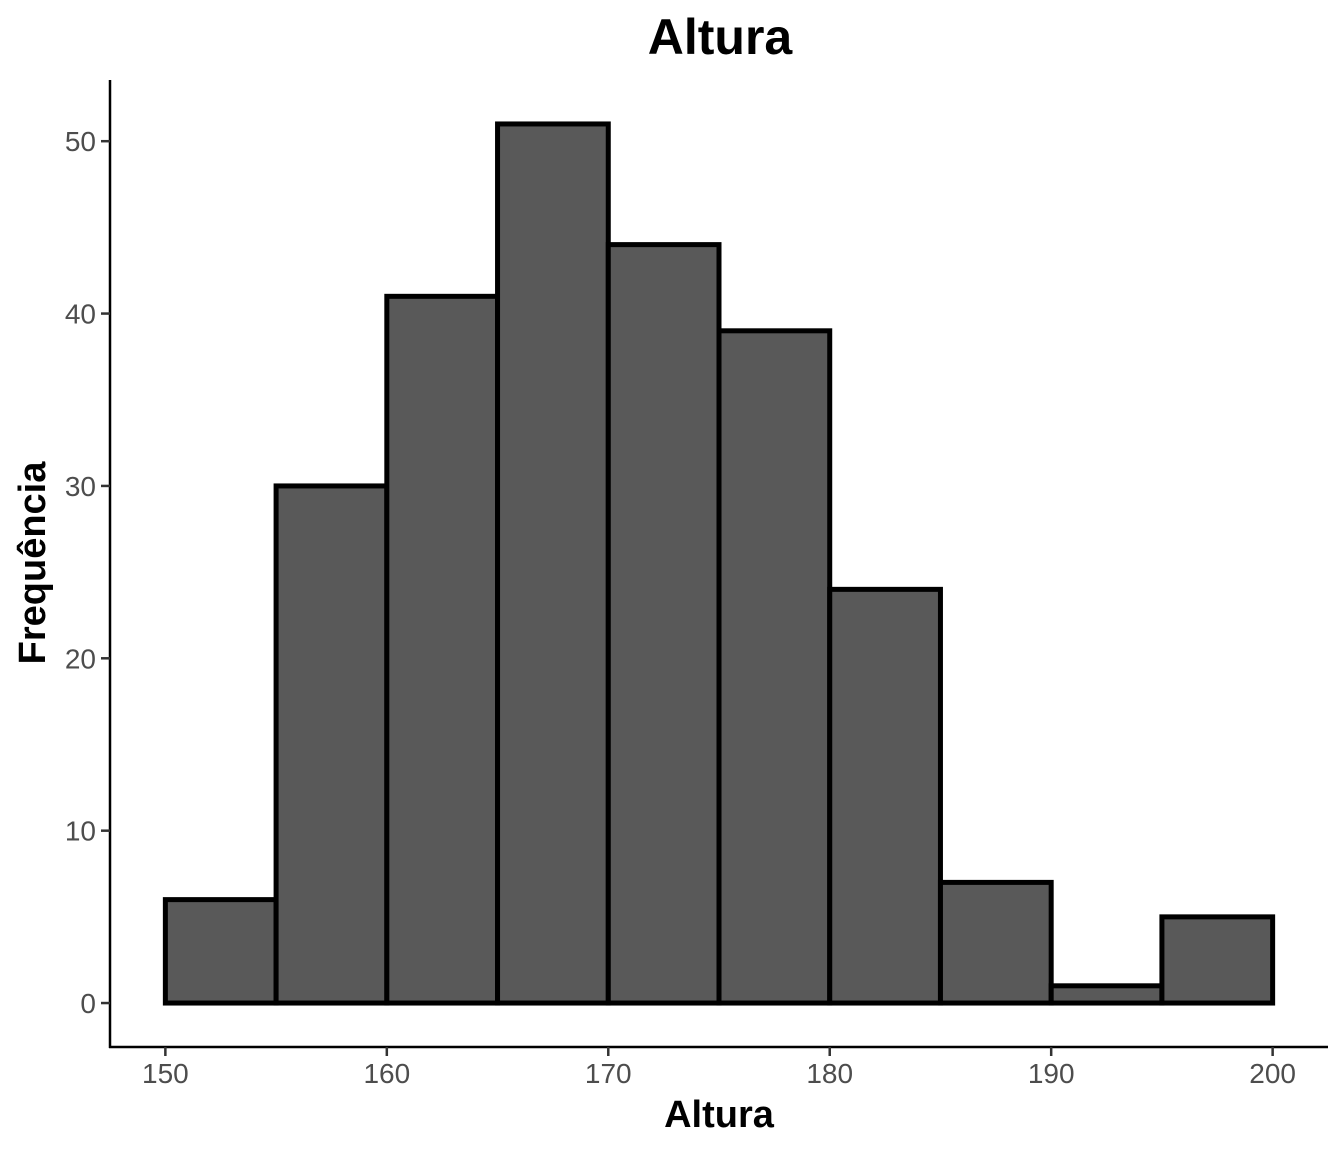  What do you see at coordinates (87, 572) in the screenshot?
I see `y-axis-ticks: 0 10 20 30 40 50` at bounding box center [87, 572].